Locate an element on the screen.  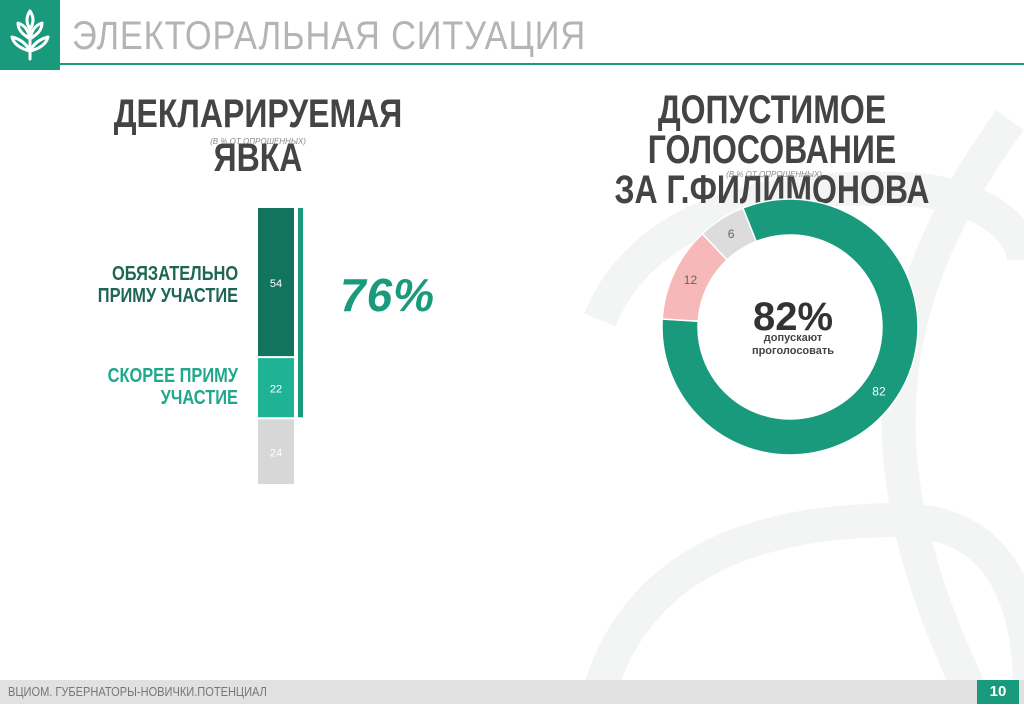
bar-segment-other is located at coordinates (276, 451).